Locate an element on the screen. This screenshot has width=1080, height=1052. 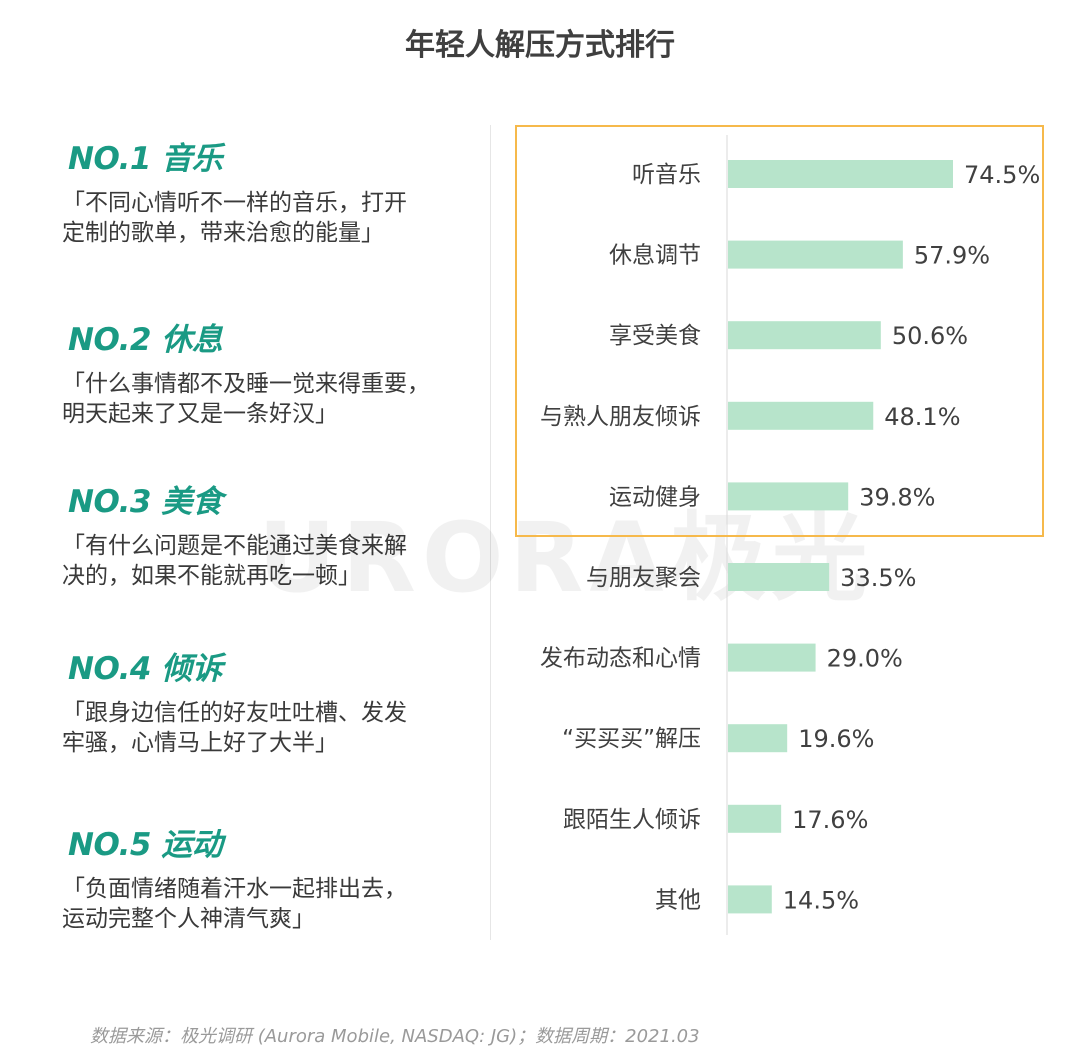
value-label-8: 19.6% is located at coordinates (836, 739).